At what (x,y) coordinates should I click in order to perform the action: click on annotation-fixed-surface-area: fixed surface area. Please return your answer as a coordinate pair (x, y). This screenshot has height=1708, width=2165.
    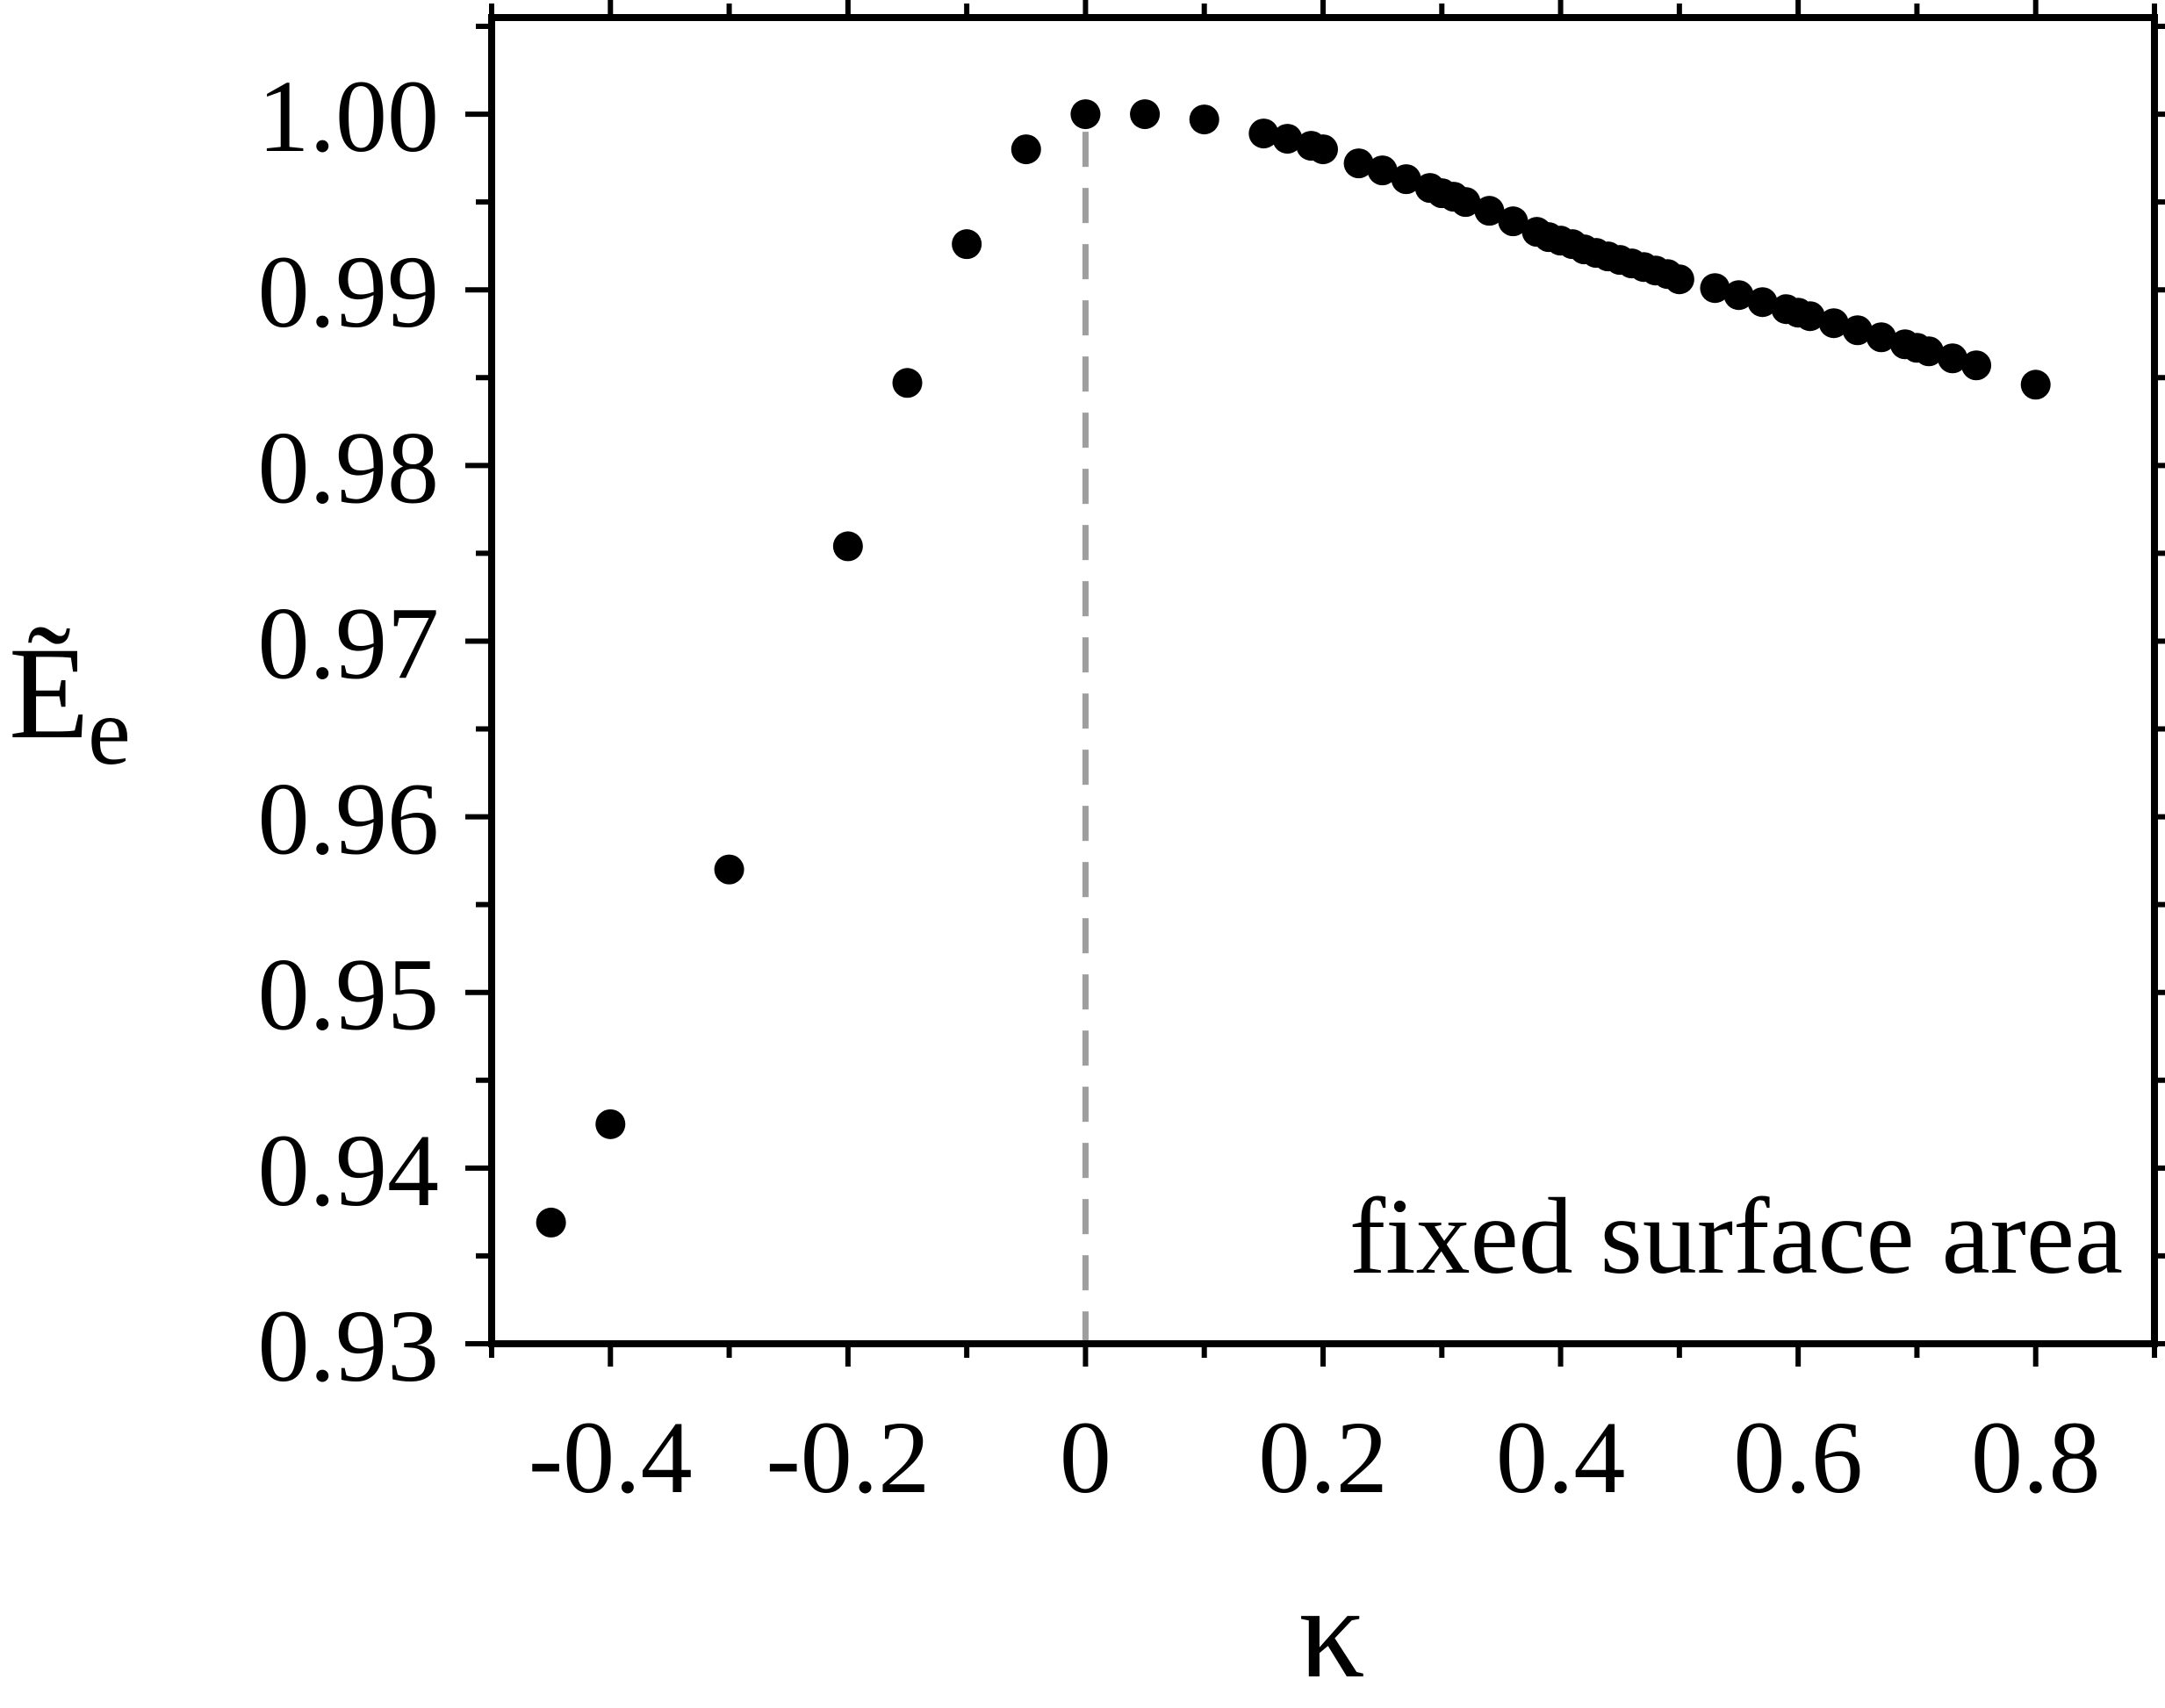
    Looking at the image, I should click on (1736, 1236).